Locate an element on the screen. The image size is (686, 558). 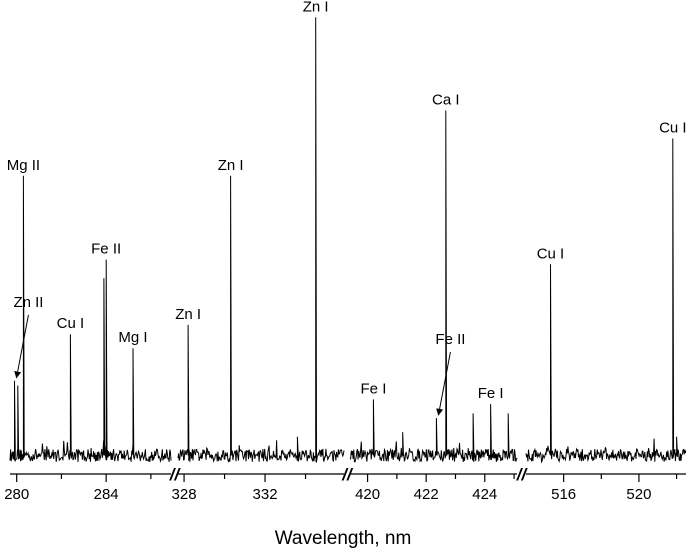
peak-label: Mg I is located at coordinates (132, 337).